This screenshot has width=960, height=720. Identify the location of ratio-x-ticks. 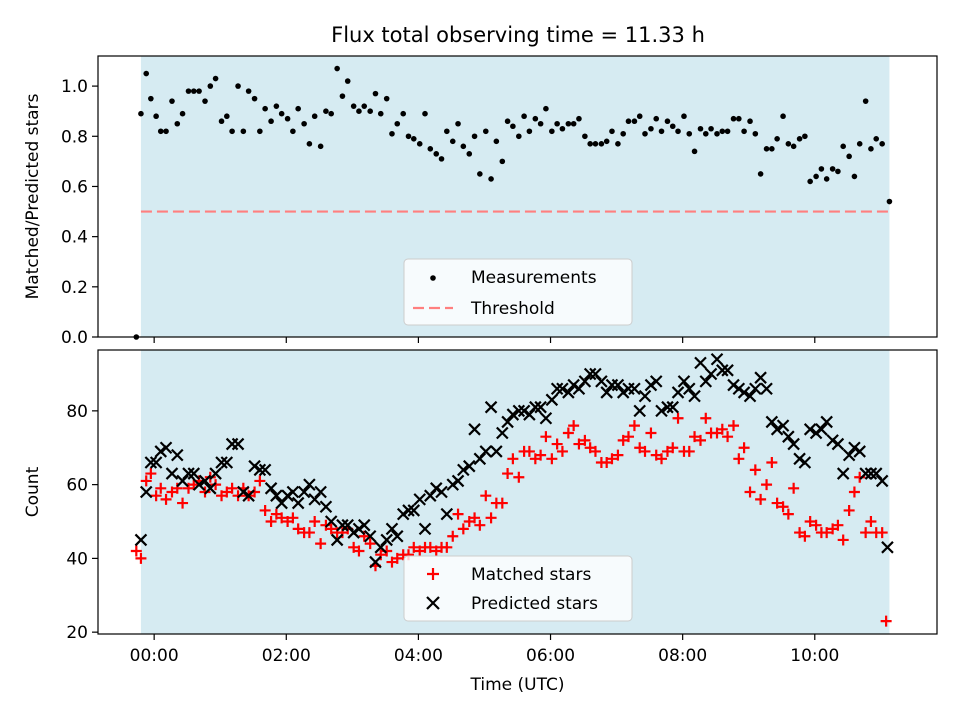
(484, 340).